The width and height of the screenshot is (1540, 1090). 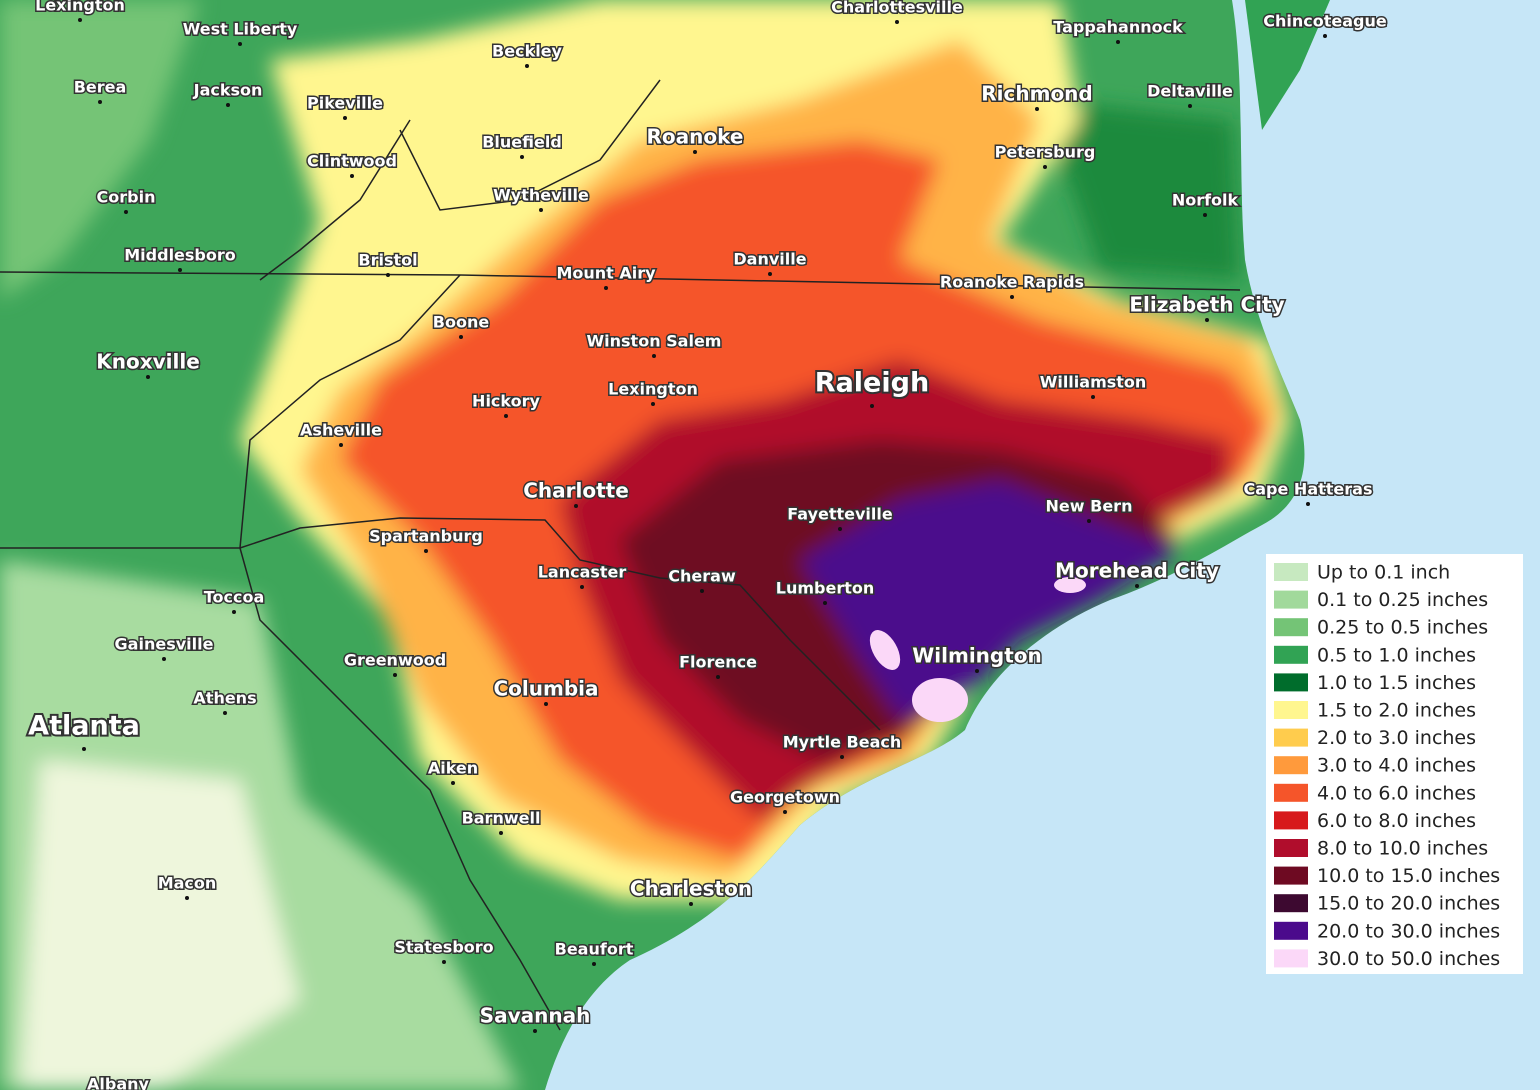 I want to click on legend-box, so click(x=1394, y=764).